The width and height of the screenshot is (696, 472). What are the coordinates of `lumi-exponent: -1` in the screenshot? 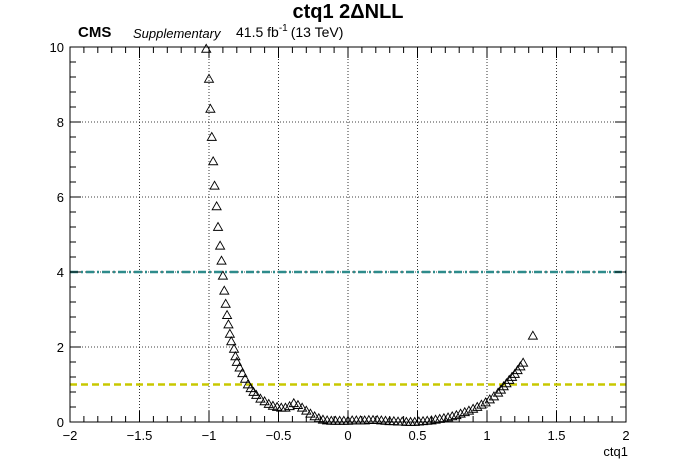 It's located at (283, 28).